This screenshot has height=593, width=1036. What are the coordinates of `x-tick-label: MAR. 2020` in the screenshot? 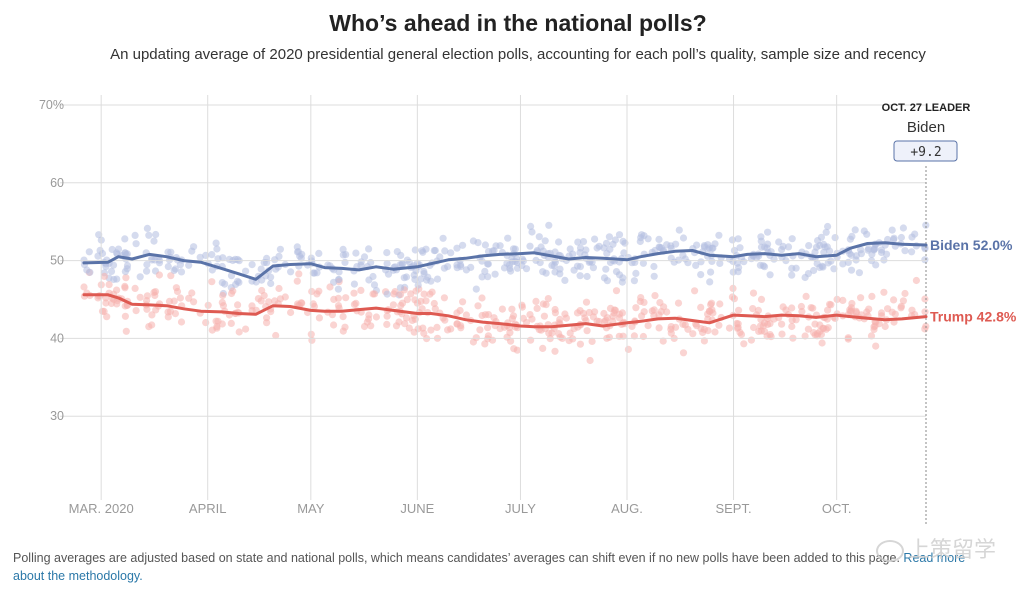 It's located at (101, 508).